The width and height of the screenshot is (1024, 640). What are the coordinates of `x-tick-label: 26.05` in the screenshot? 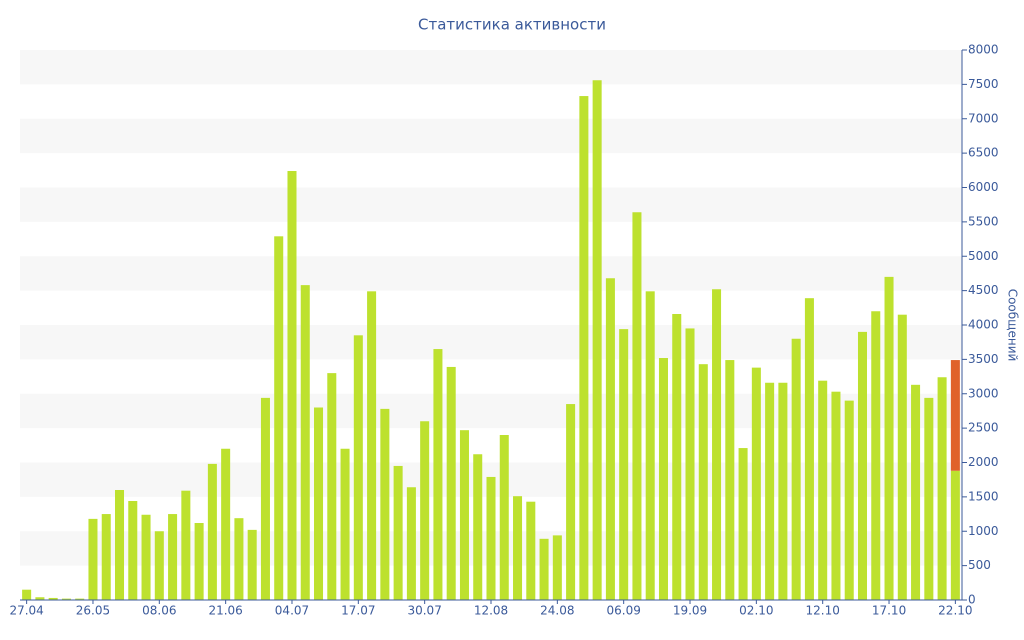 It's located at (93, 611).